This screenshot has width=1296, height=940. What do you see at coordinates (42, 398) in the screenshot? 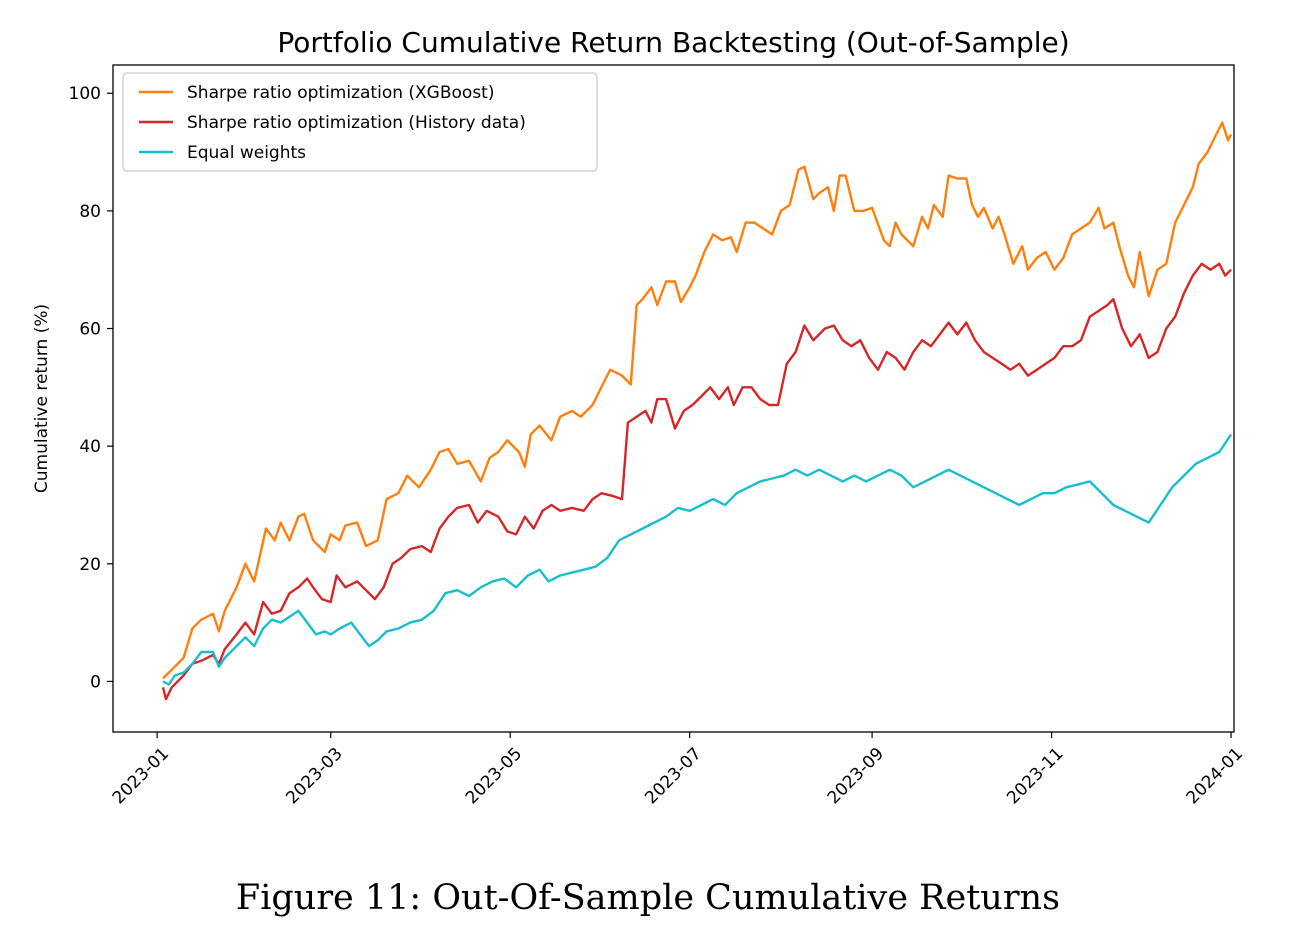
I see `y-axis-label: Cumulative return (%)` at bounding box center [42, 398].